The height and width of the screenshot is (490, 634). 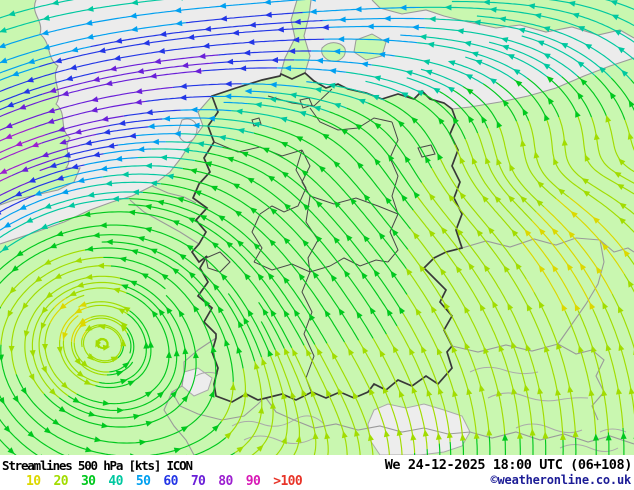 What do you see at coordinates (561, 480) in the screenshot?
I see `copyright: ©weatheronline.co.uk` at bounding box center [561, 480].